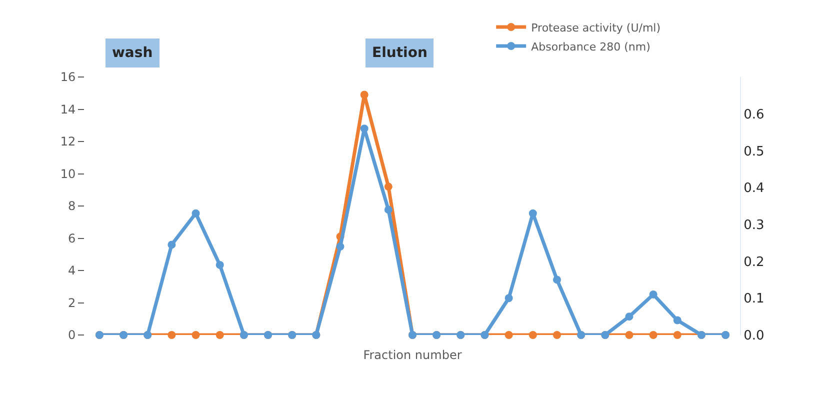  What do you see at coordinates (400, 53) in the screenshot?
I see `text: Elution` at bounding box center [400, 53].